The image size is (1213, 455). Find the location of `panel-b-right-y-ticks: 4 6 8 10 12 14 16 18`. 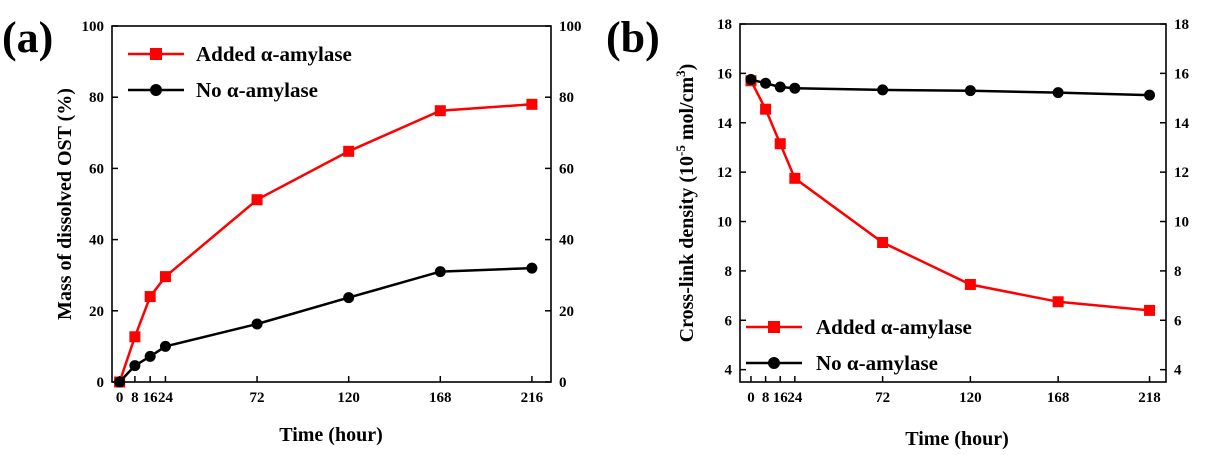

panel-b-right-y-ticks: 4 6 8 10 12 14 16 18 is located at coordinates (1175, 198).